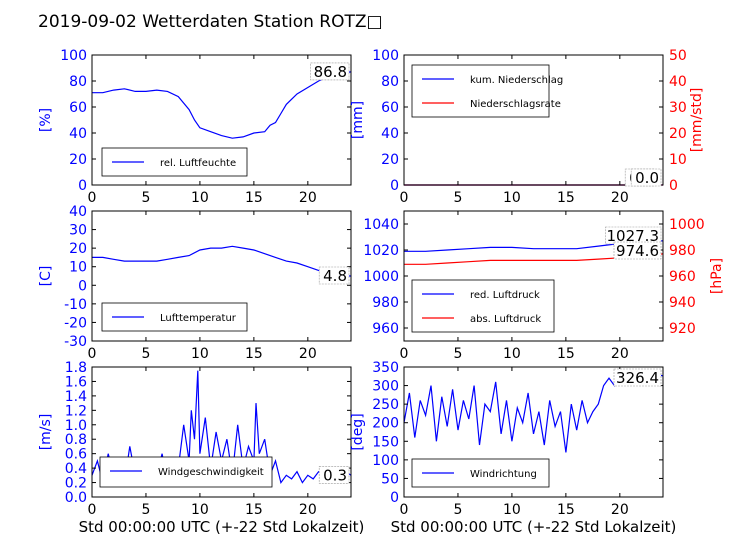 This screenshot has height=552, width=736. What do you see at coordinates (717, 276) in the screenshot?
I see `y-axis-label-right: [hPa]` at bounding box center [717, 276].